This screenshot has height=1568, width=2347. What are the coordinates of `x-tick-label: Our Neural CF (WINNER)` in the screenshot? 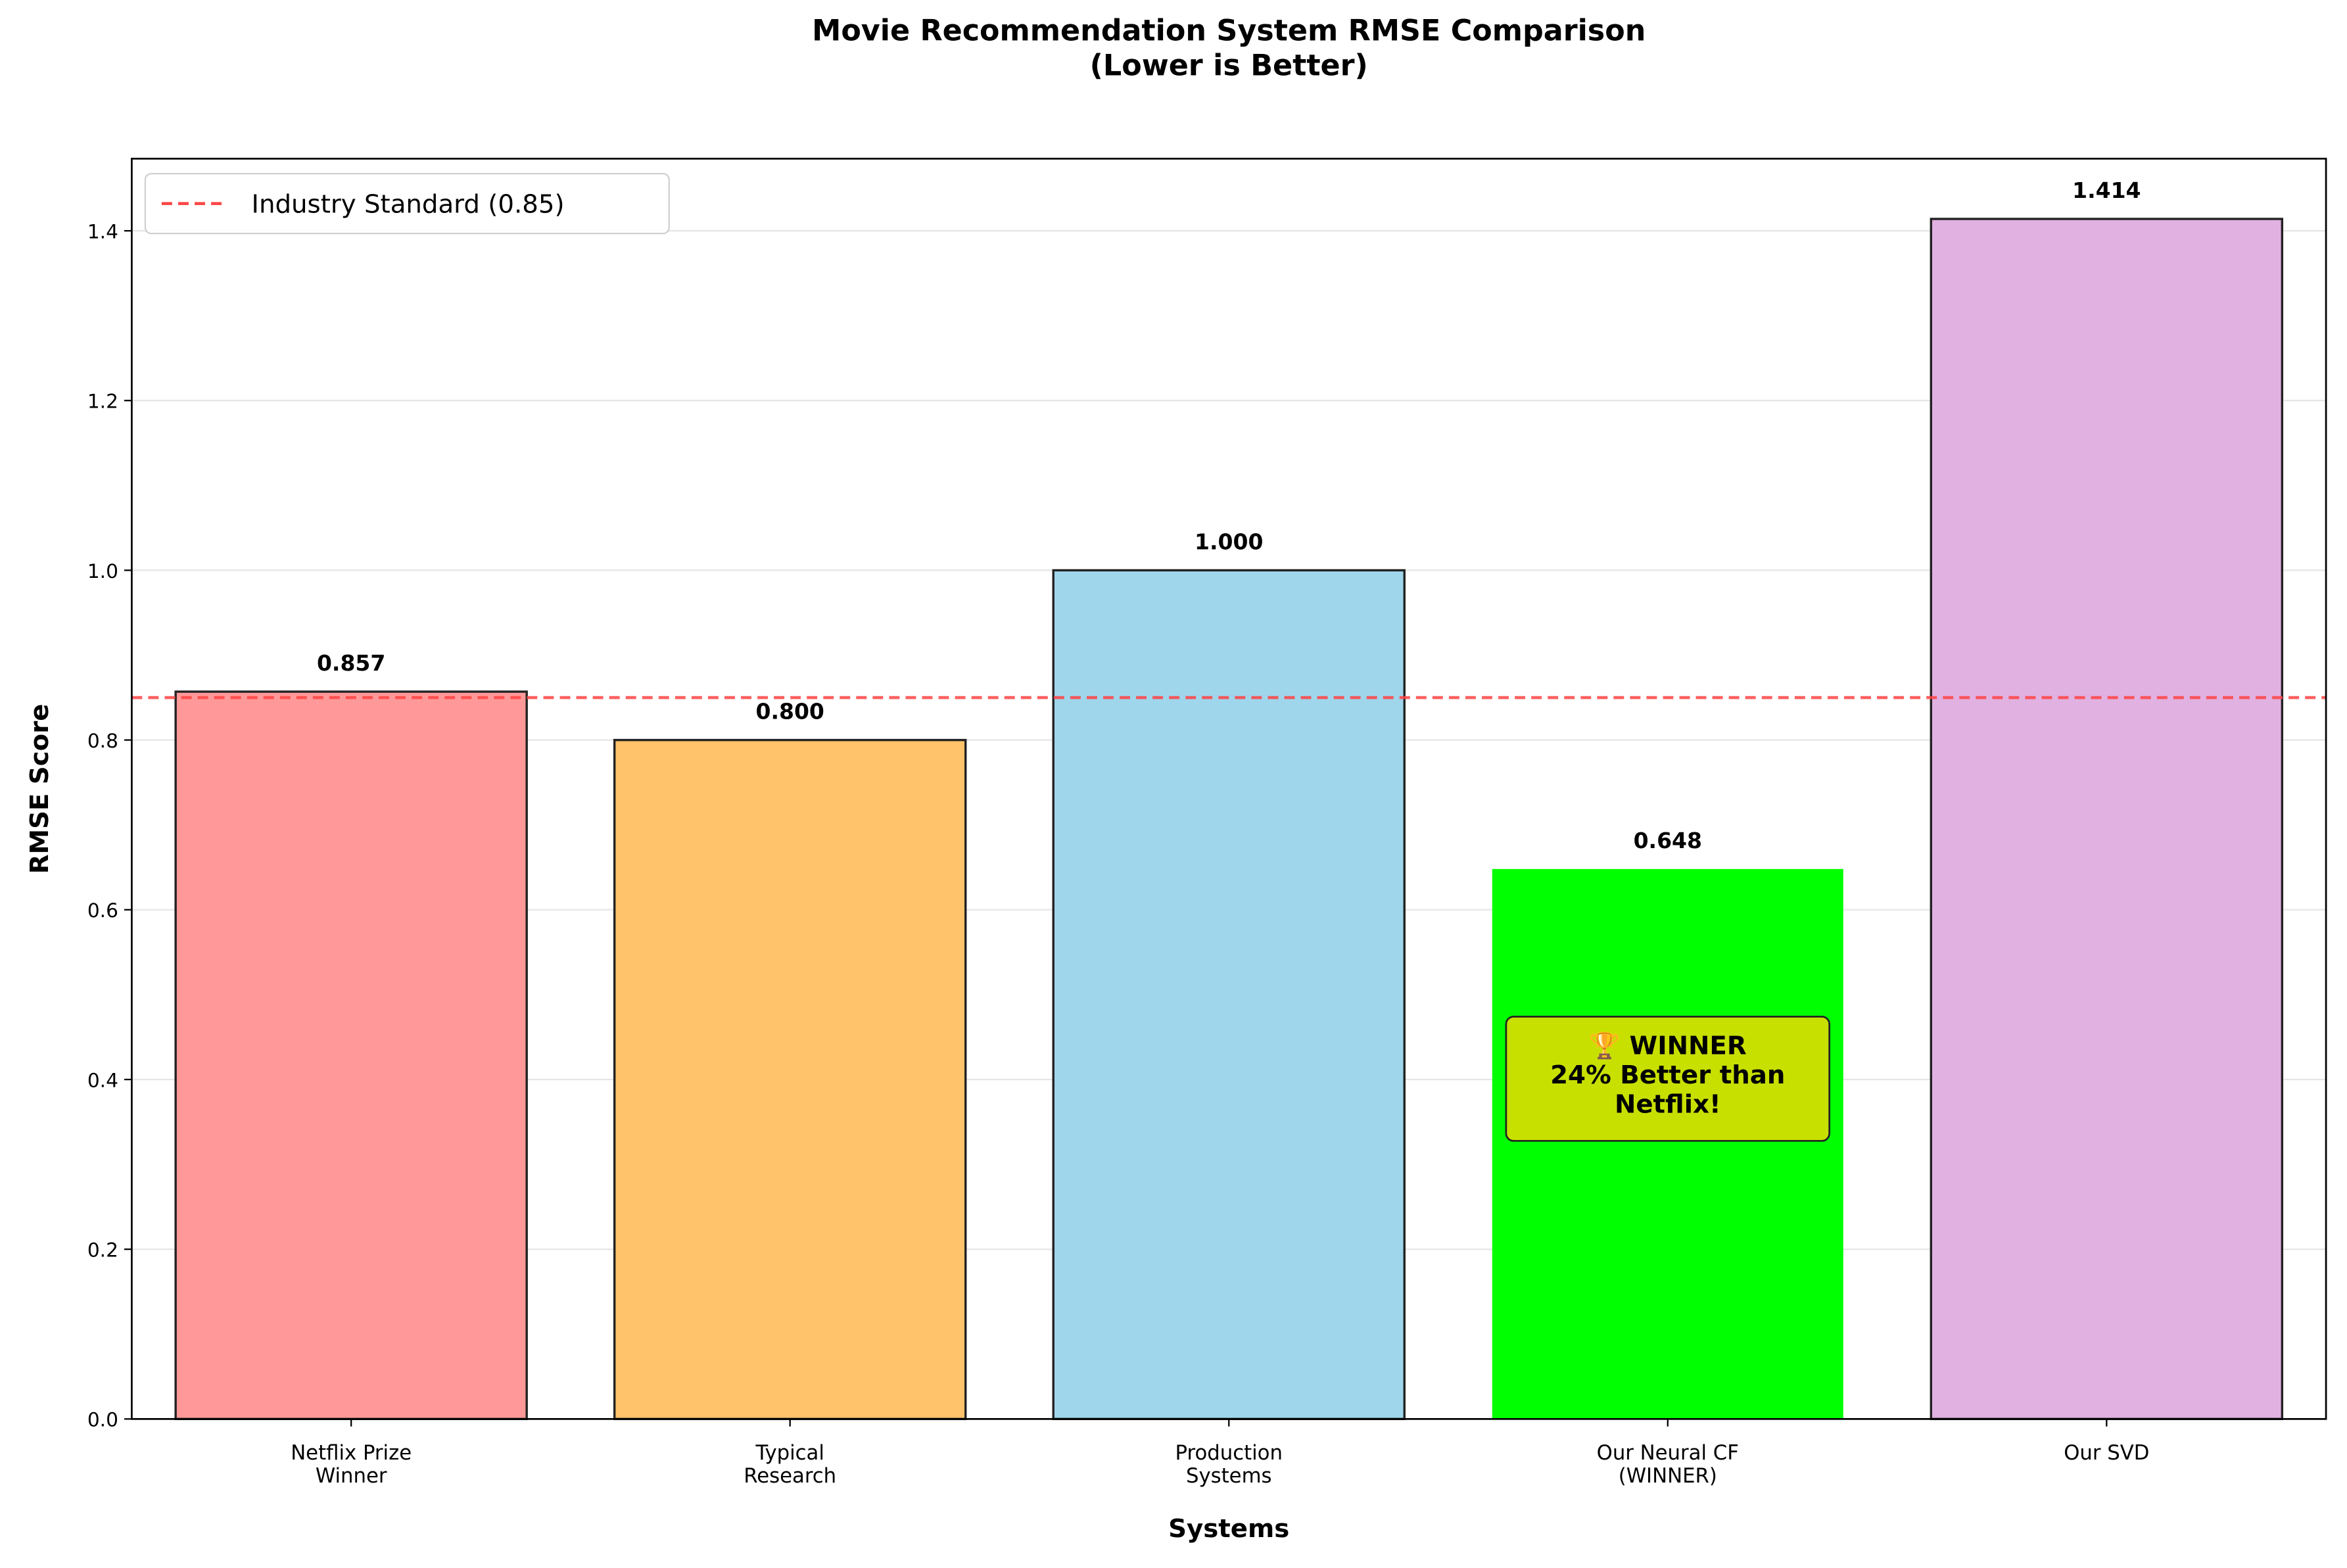 It's located at (1668, 1464).